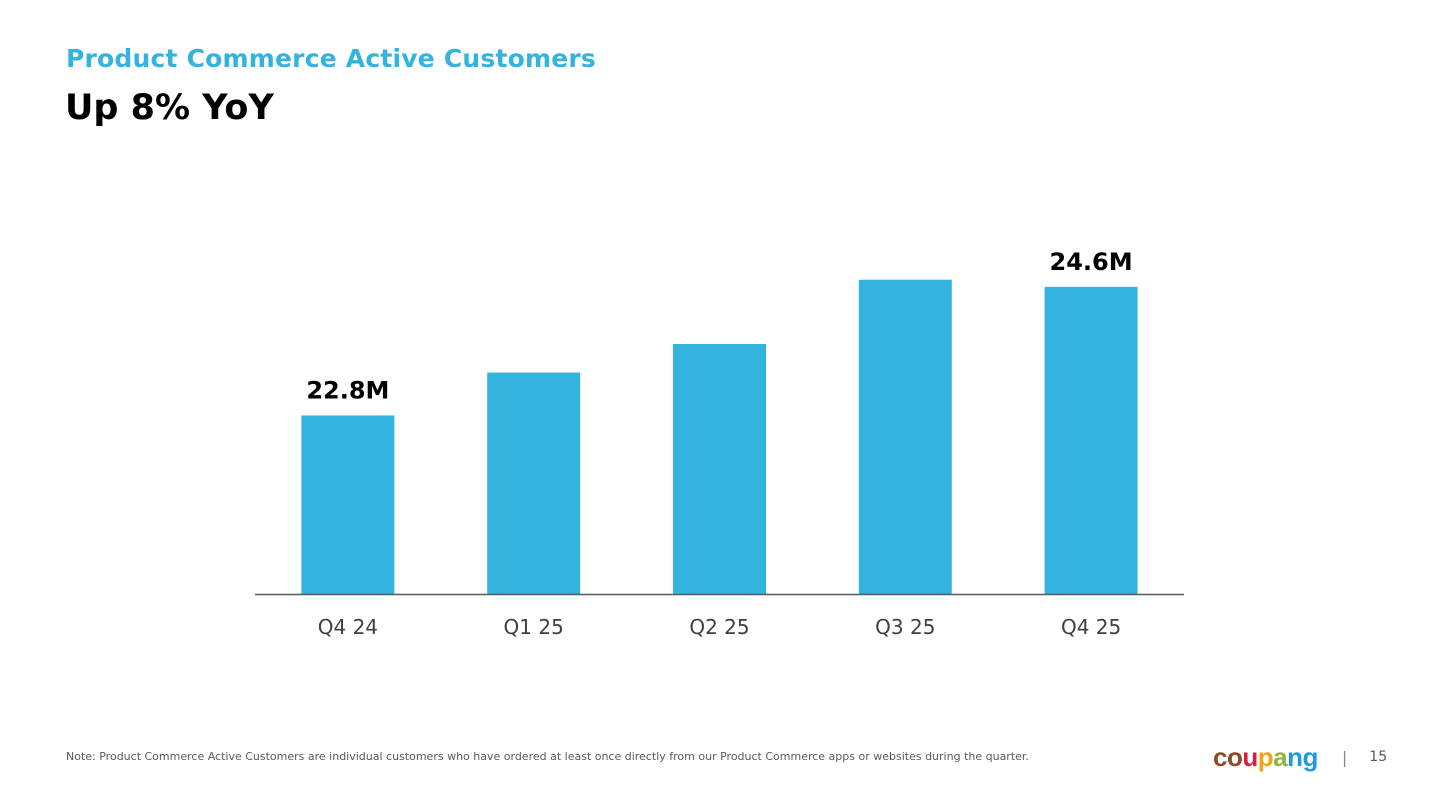  I want to click on logo-letter: g, so click(1310, 757).